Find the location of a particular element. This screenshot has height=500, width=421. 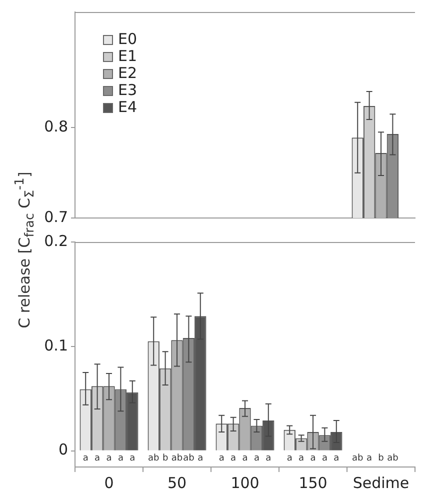

y-tick-label: 0.7 is located at coordinates (56, 217).